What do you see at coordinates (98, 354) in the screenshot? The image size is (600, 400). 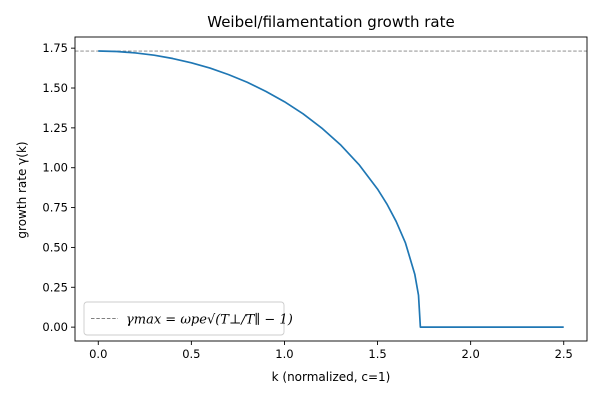 I see `x-tick-label: 0.0` at bounding box center [98, 354].